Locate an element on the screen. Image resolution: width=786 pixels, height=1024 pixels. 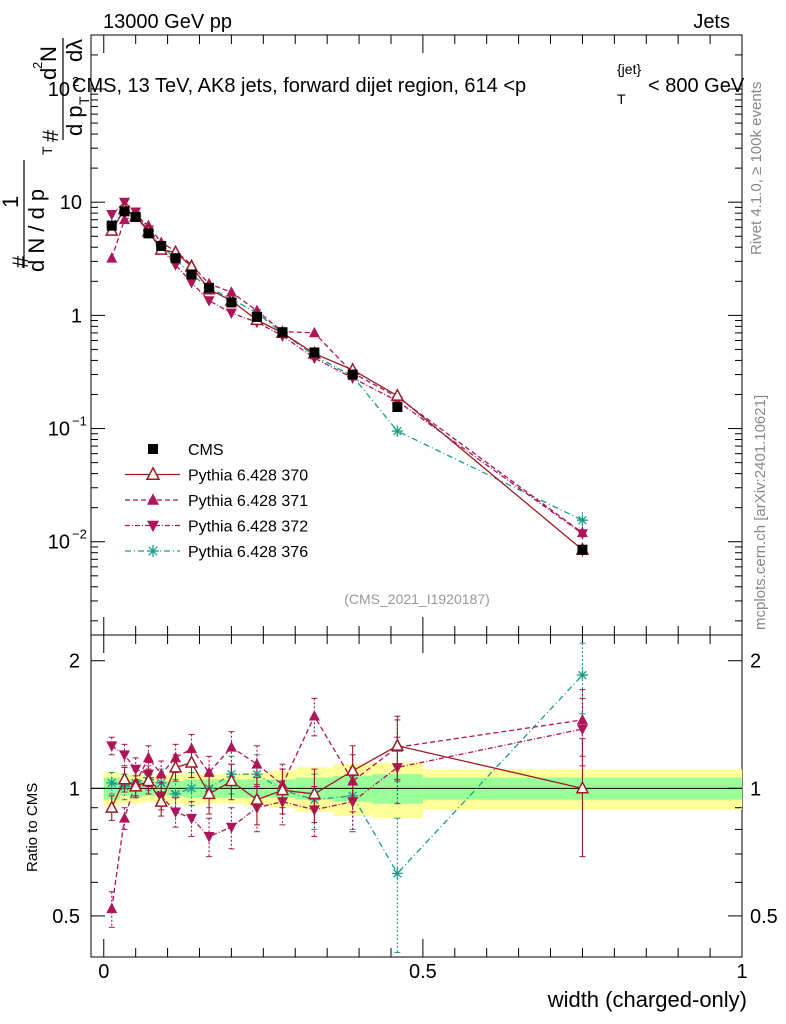
ratio-y-tick-label-right: 1 is located at coordinates (755, 789).